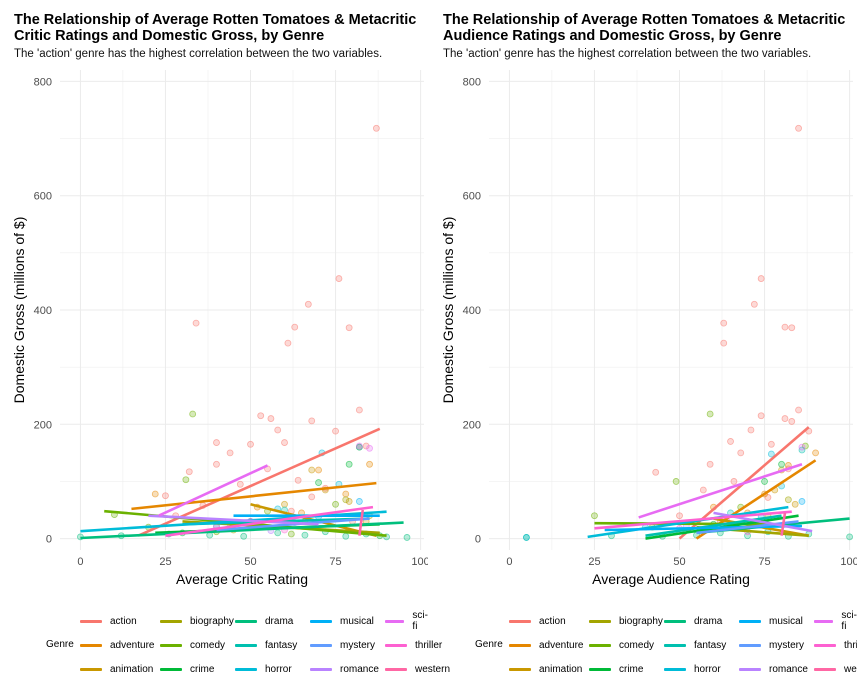 The width and height of the screenshot is (857, 700). I want to click on legend-label: animation, so click(132, 669).